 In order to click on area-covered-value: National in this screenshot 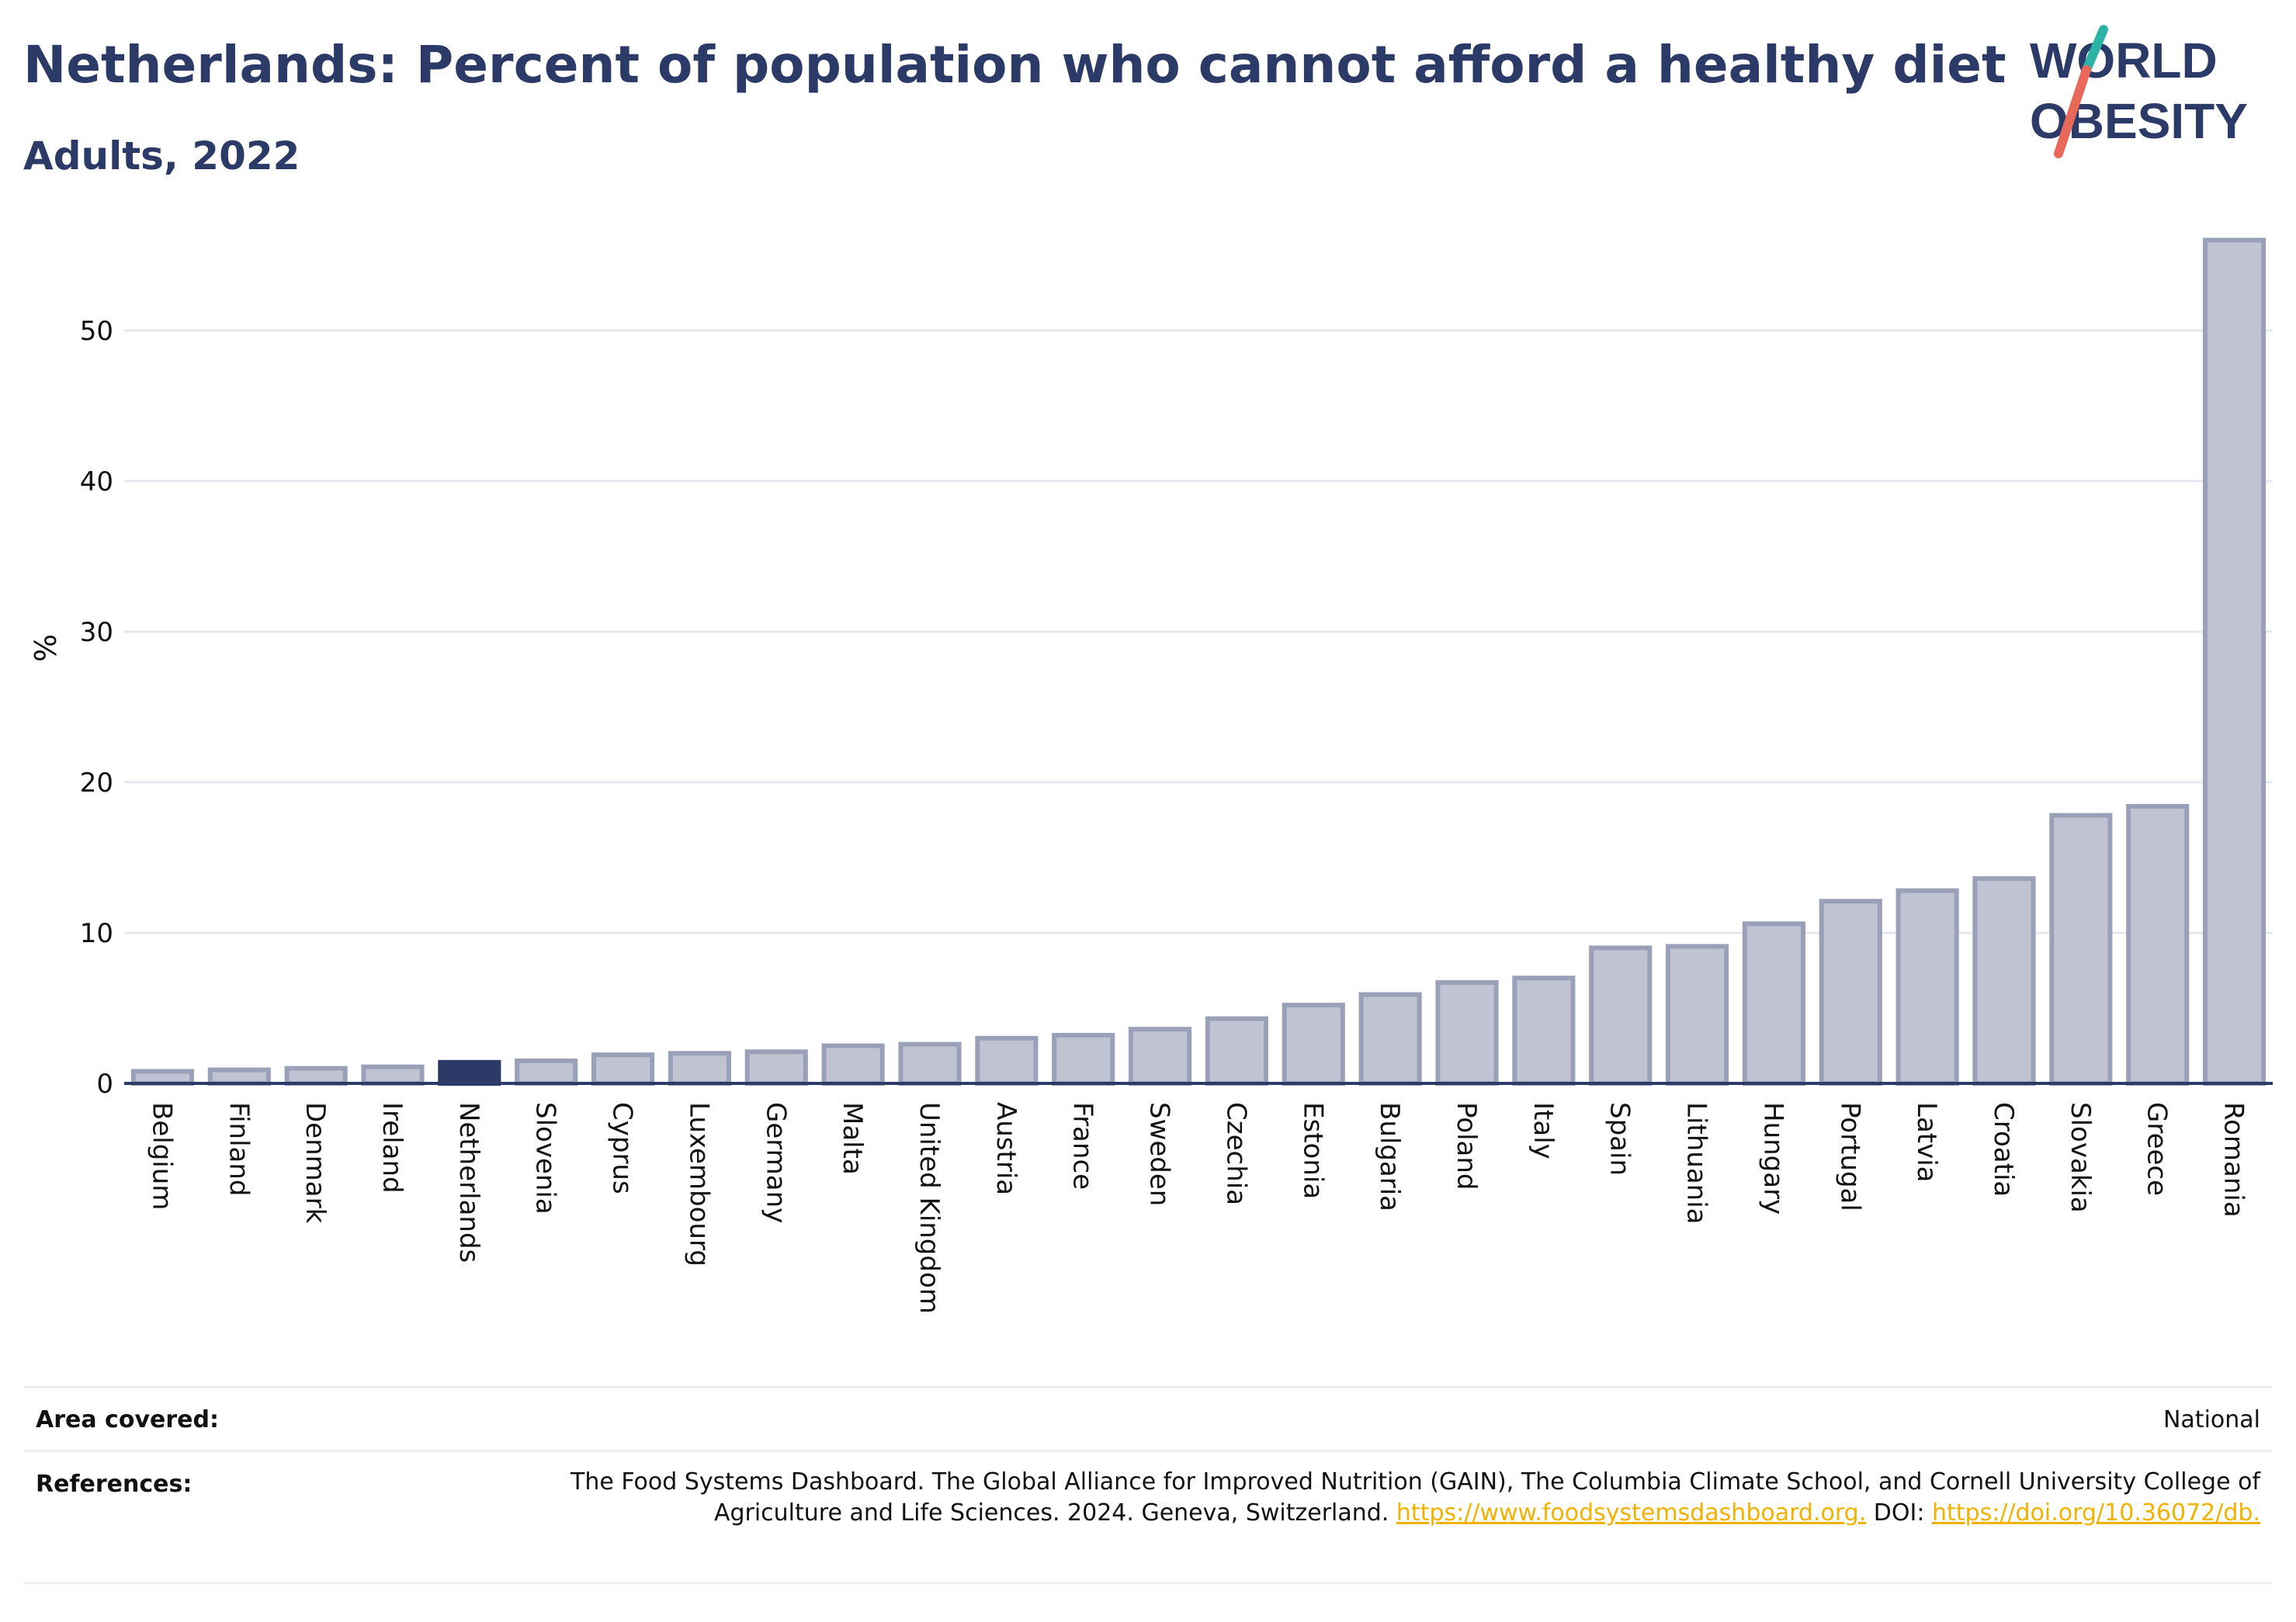, I will do `click(2211, 1419)`.